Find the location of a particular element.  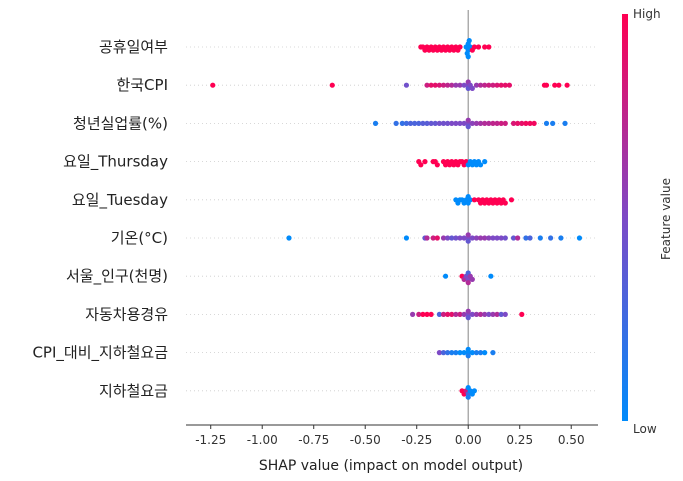

feature-label: 기온(°C) is located at coordinates (139, 238).